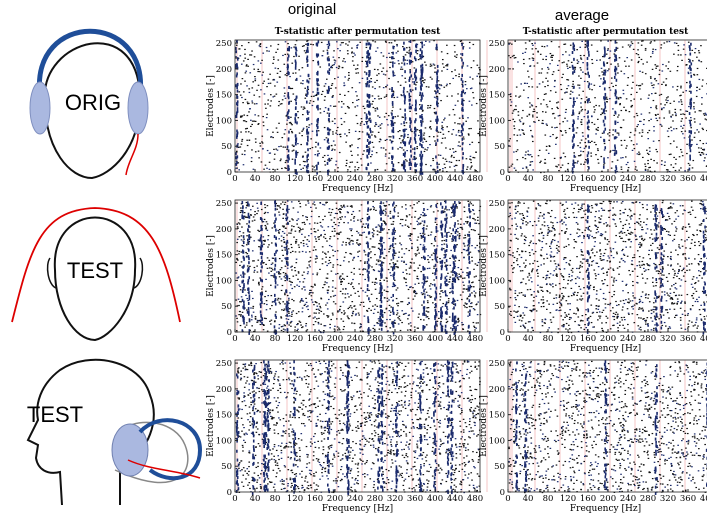 The image size is (707, 523). I want to click on x-tick-label: 360, so click(688, 179).